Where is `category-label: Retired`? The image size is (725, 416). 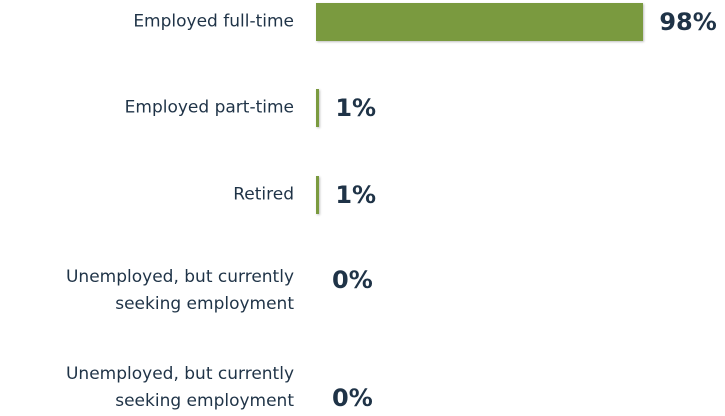
category-label: Retired is located at coordinates (263, 194).